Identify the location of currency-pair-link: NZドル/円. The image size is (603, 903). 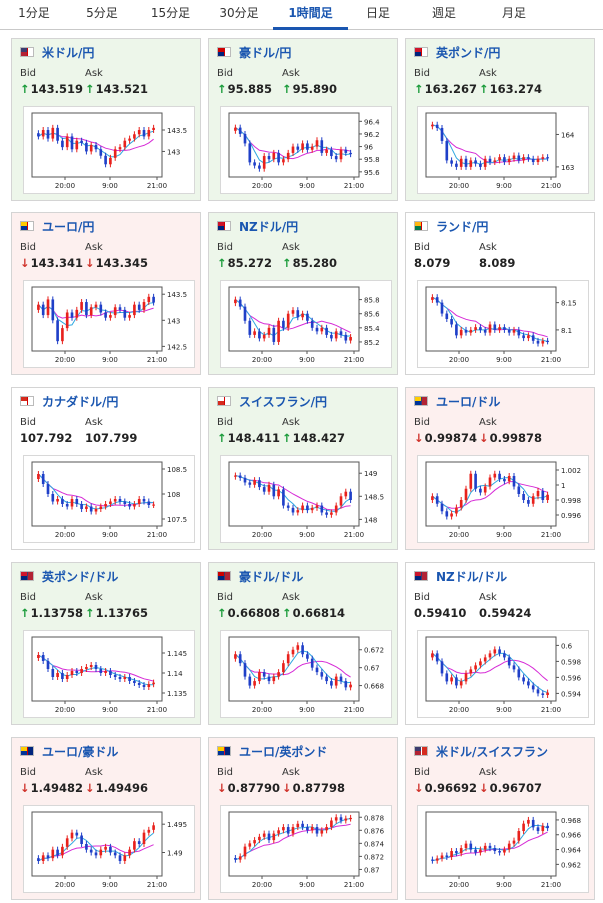
(269, 226).